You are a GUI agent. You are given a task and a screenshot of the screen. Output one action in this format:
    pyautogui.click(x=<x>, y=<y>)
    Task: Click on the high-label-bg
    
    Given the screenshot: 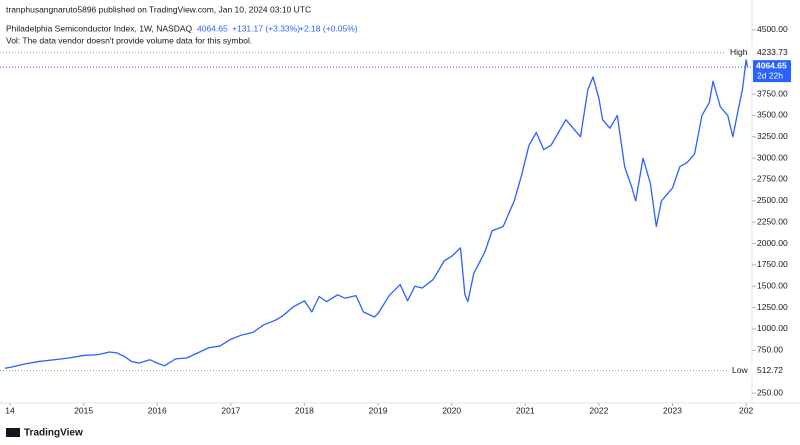 What is the action you would take?
    pyautogui.click(x=763, y=52)
    